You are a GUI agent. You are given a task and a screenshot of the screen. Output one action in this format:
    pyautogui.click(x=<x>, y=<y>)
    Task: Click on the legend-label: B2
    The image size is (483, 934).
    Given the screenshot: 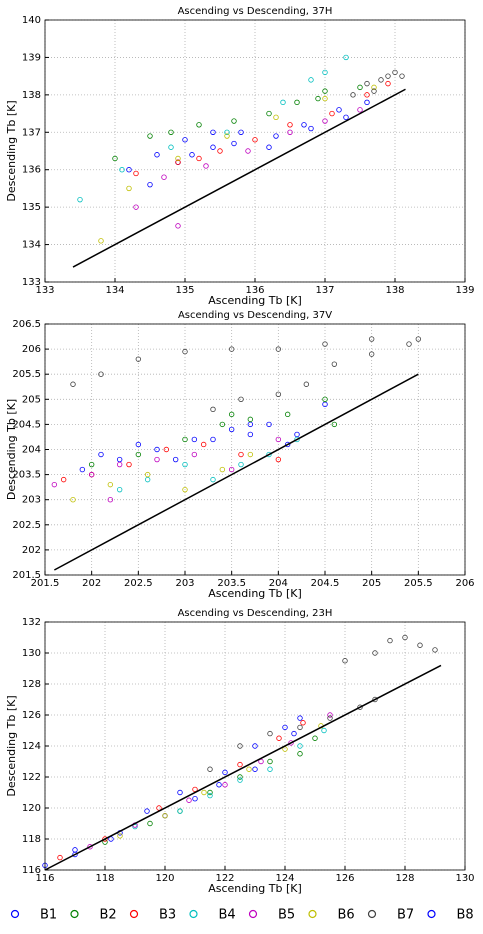 What is the action you would take?
    pyautogui.click(x=108, y=915)
    